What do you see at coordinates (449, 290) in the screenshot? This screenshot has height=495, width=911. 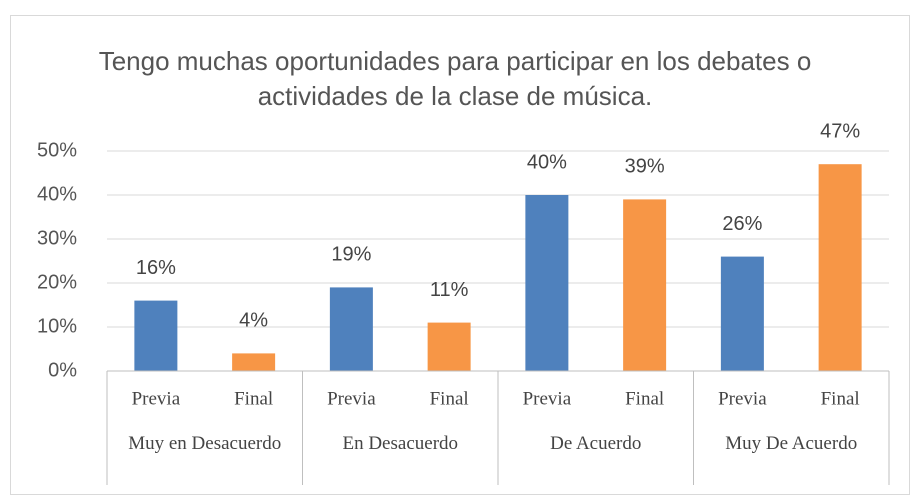 I see `data-label: 11%` at bounding box center [449, 290].